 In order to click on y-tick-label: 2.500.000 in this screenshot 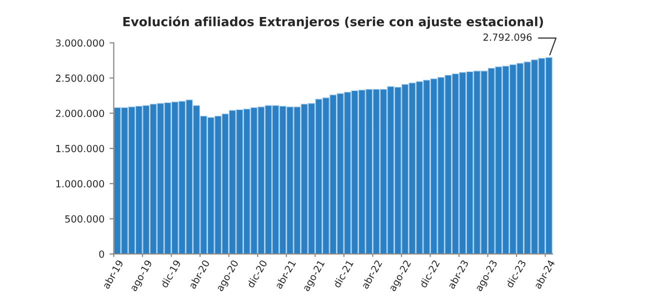, I will do `click(80, 78)`.